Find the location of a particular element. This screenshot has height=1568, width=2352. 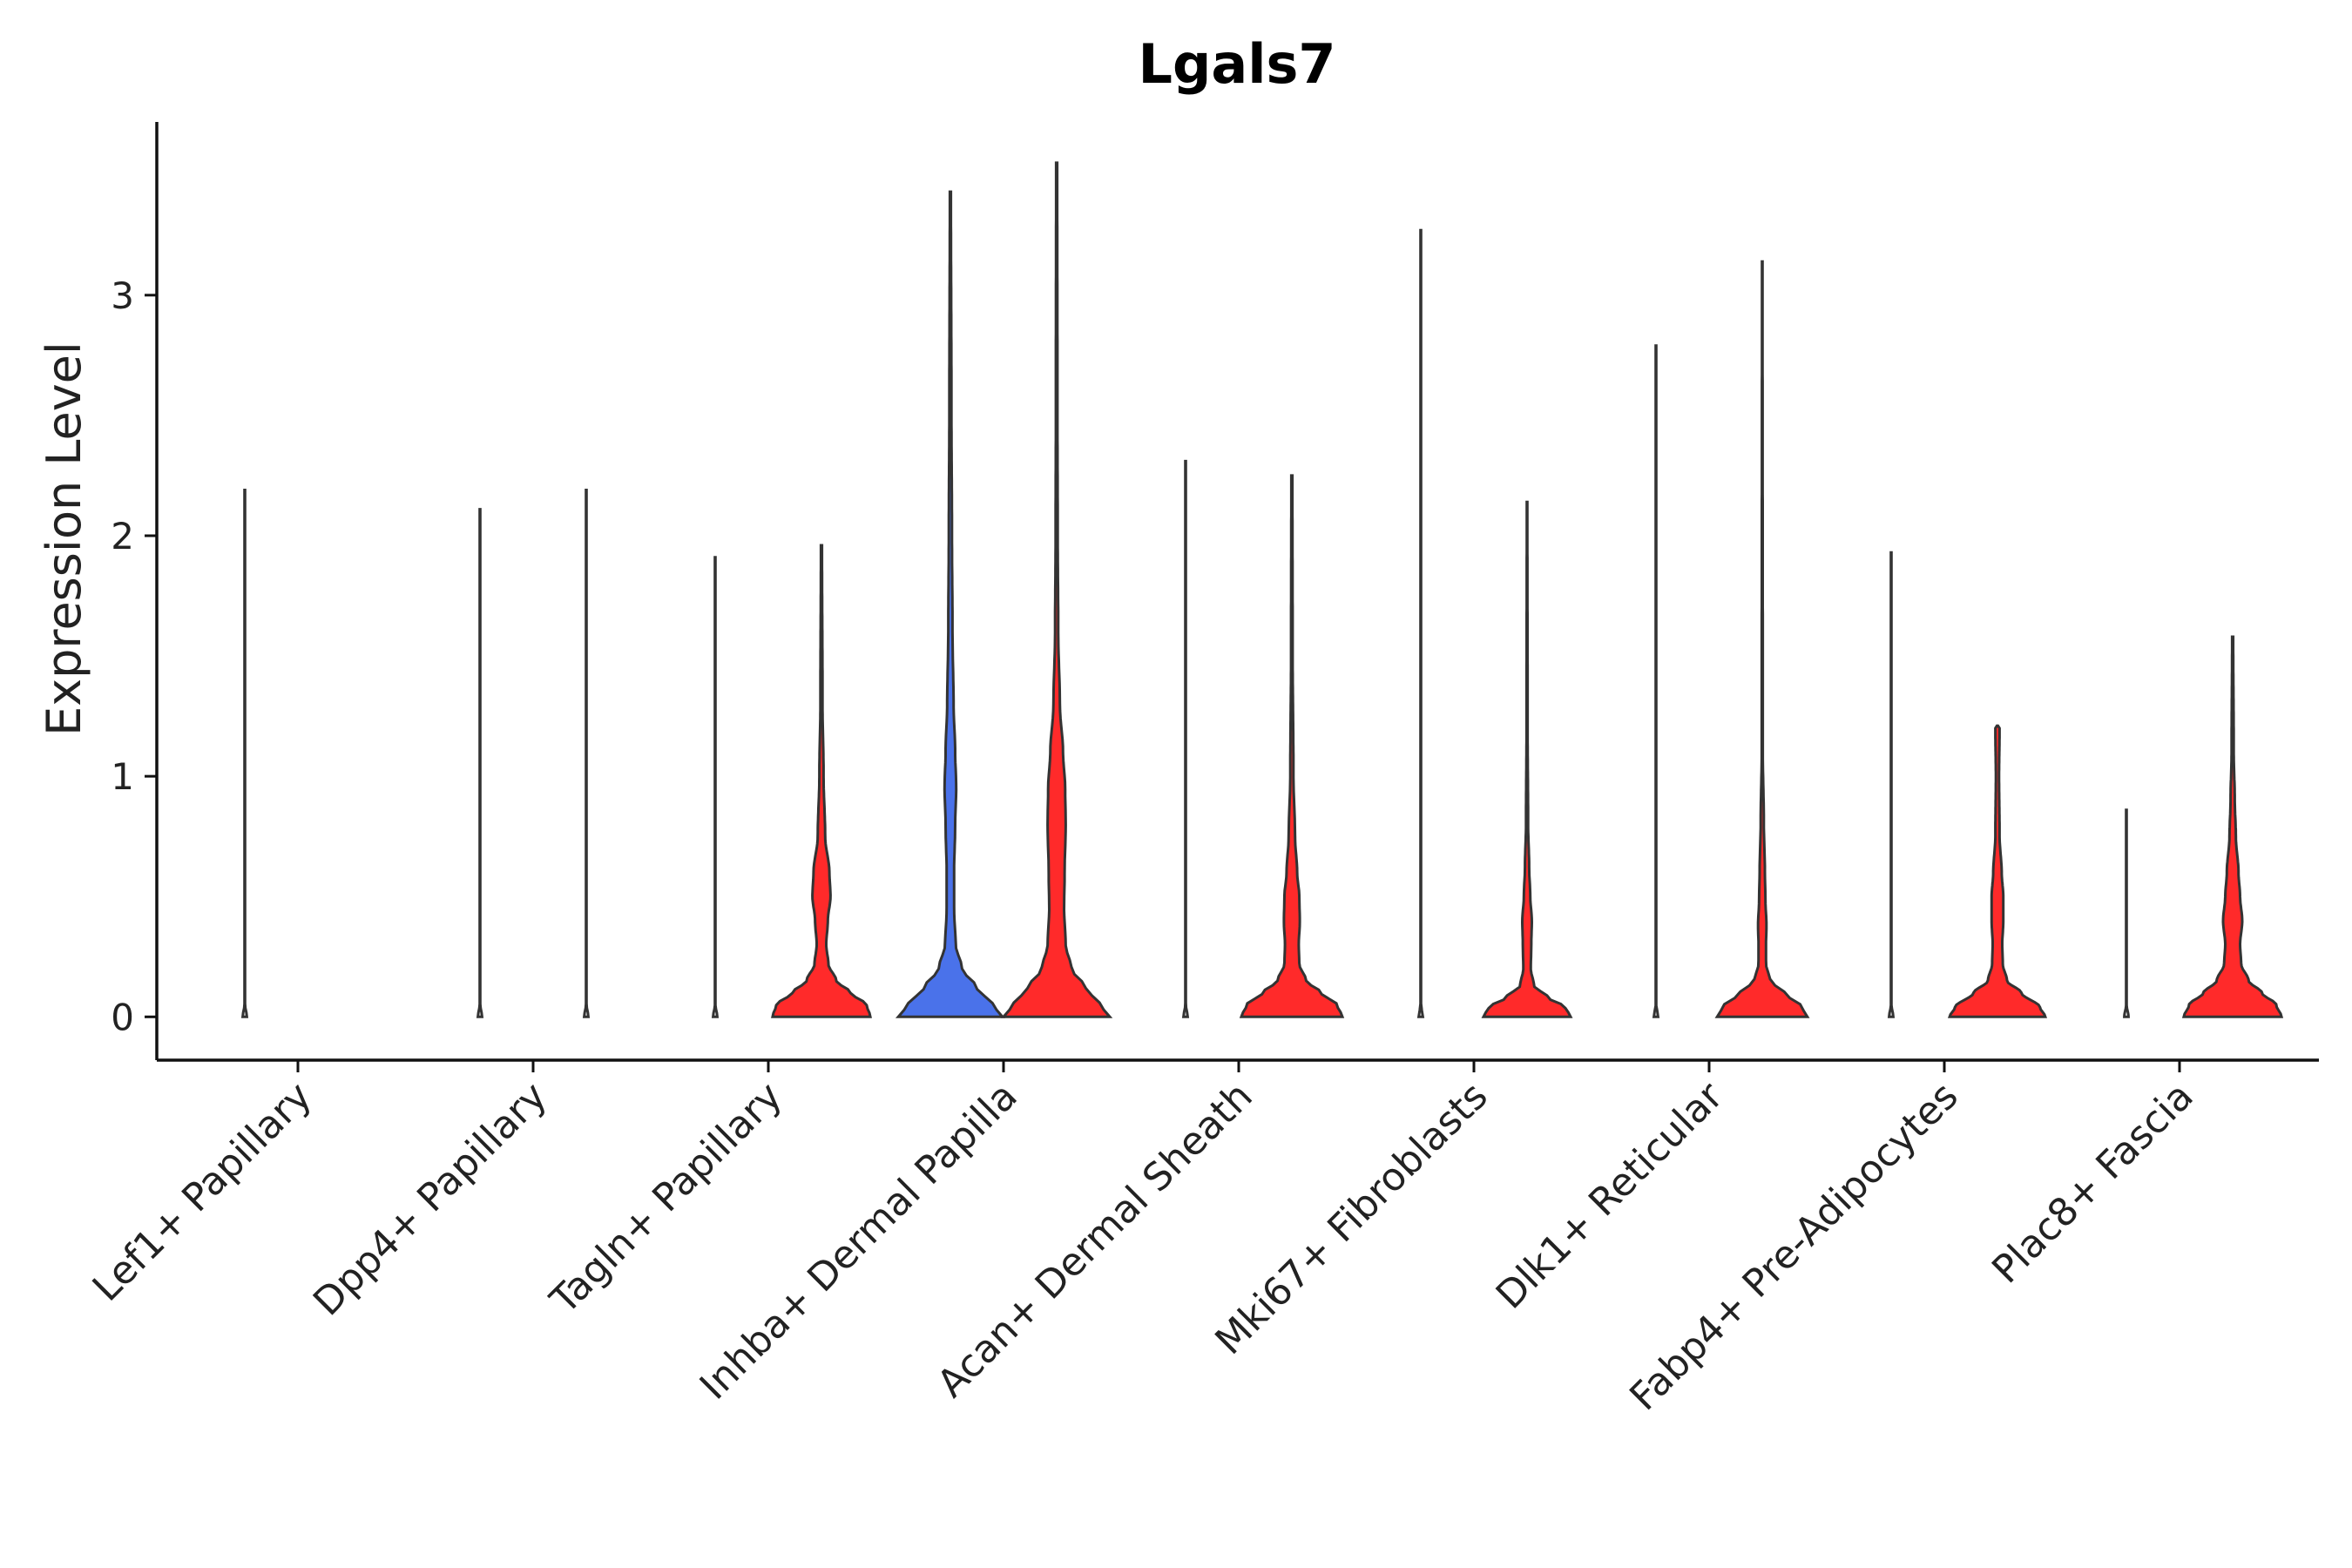

violin-dpp4-papillary-left is located at coordinates (480, 763).